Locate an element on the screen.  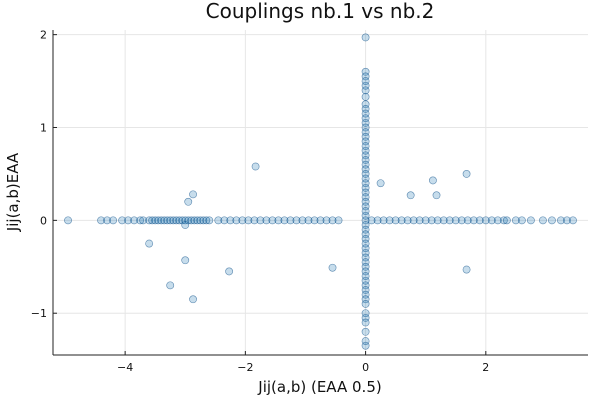
x-tick-label: −4 is located at coordinates (125, 367).